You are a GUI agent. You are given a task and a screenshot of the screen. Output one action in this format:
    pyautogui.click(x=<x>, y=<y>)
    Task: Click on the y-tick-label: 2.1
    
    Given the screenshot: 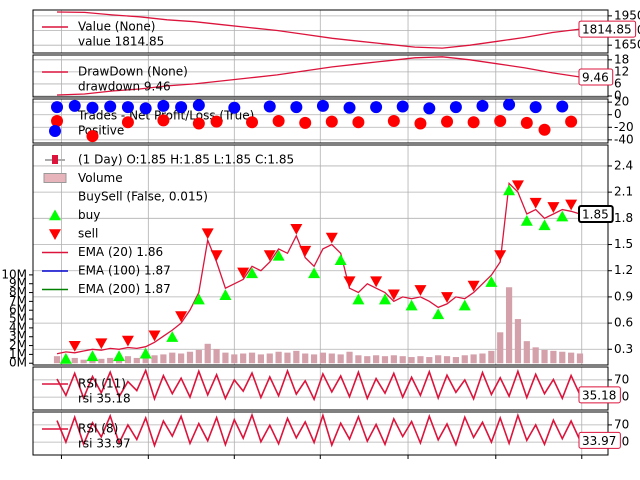 What is the action you would take?
    pyautogui.click(x=623, y=192)
    